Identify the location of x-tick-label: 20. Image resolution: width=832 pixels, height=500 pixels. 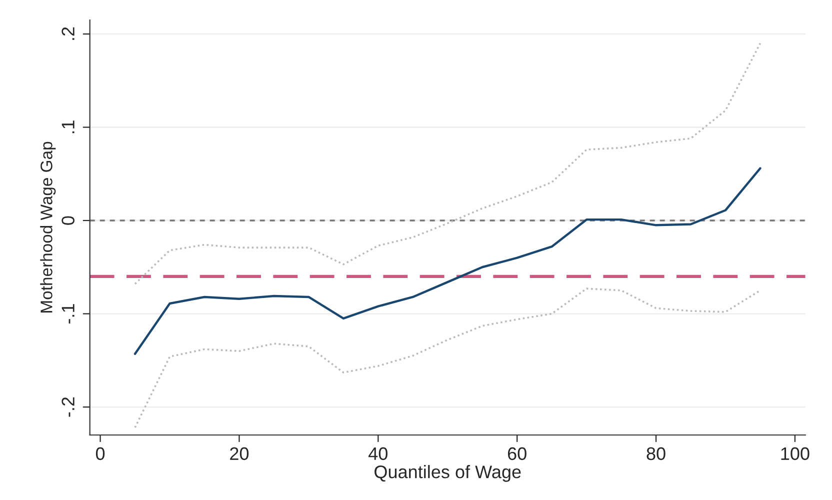
(239, 453).